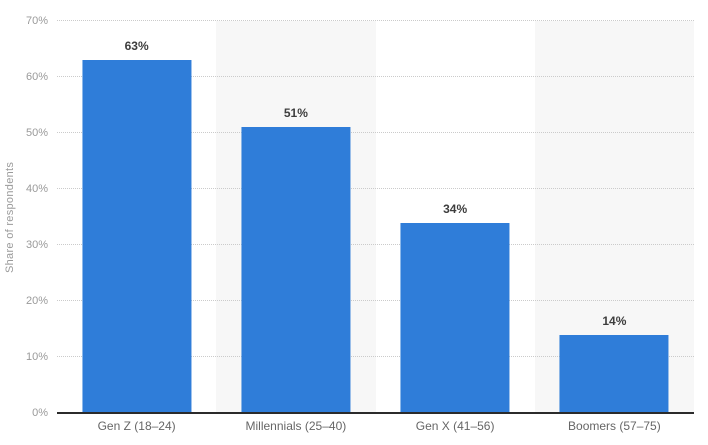 This screenshot has width=708, height=445. What do you see at coordinates (36, 357) in the screenshot?
I see `y-tick-label: 10%` at bounding box center [36, 357].